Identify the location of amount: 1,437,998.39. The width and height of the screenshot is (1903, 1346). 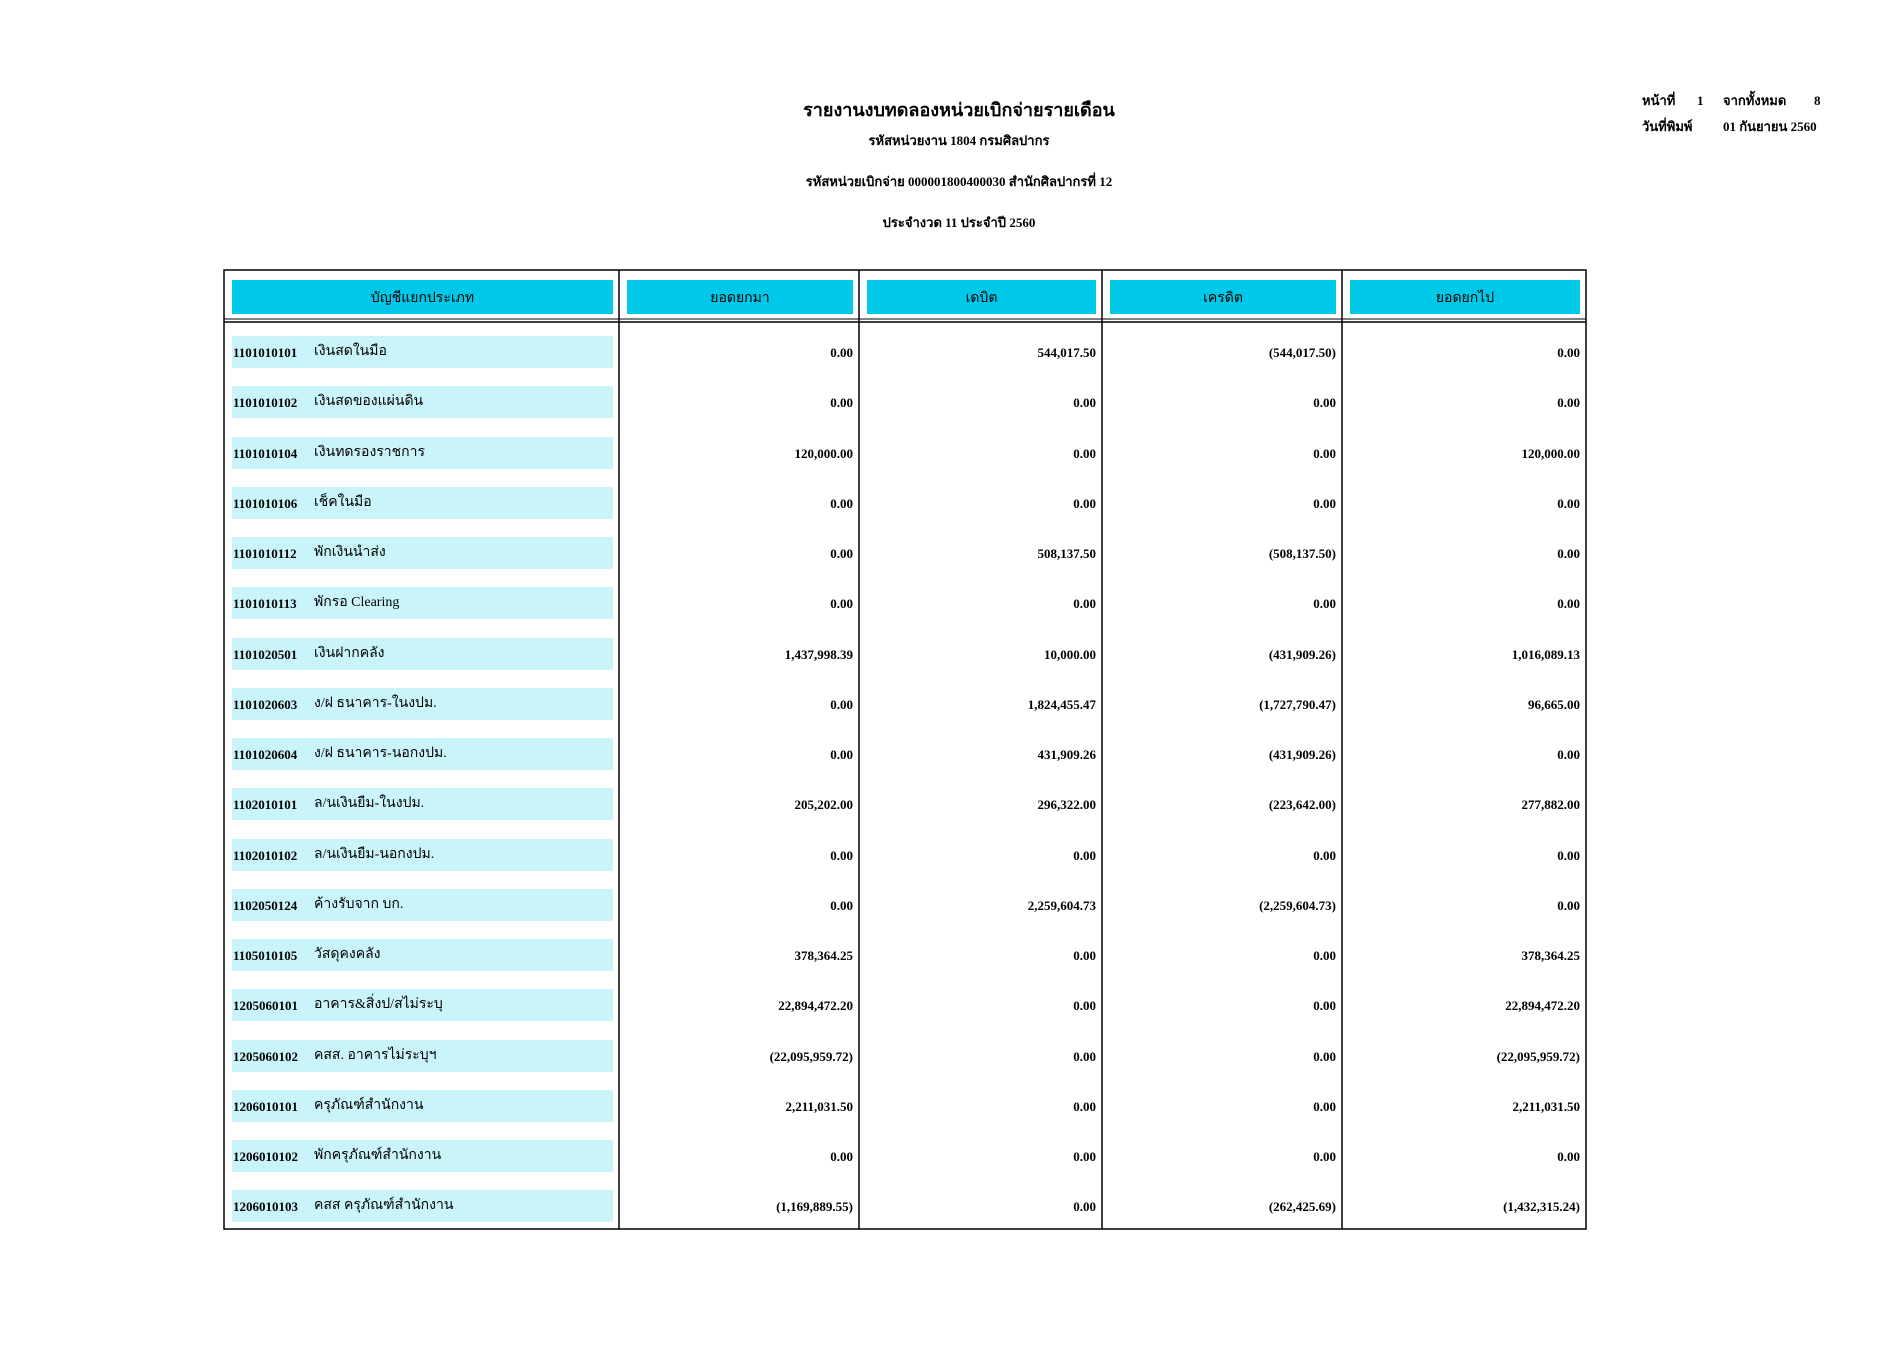
(818, 654).